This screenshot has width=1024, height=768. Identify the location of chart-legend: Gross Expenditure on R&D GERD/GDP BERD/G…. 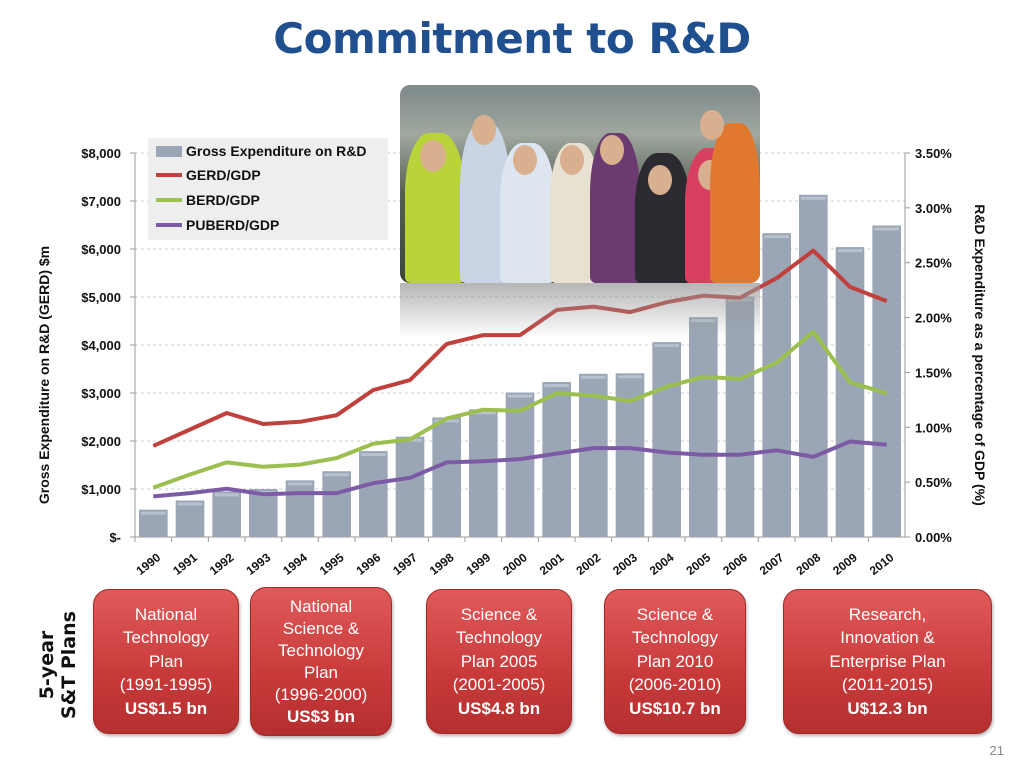
(268, 189).